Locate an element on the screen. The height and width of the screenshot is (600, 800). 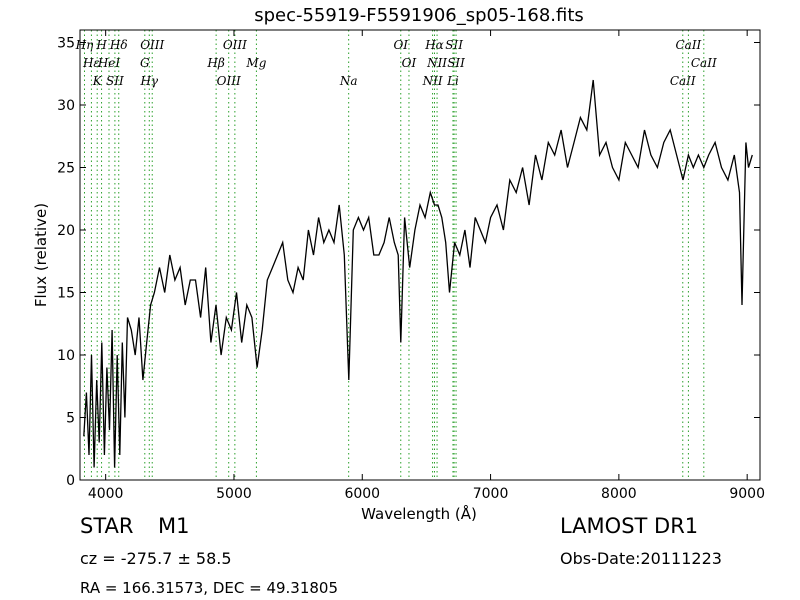
spectral-line-label: Hε is located at coordinates (91, 63).